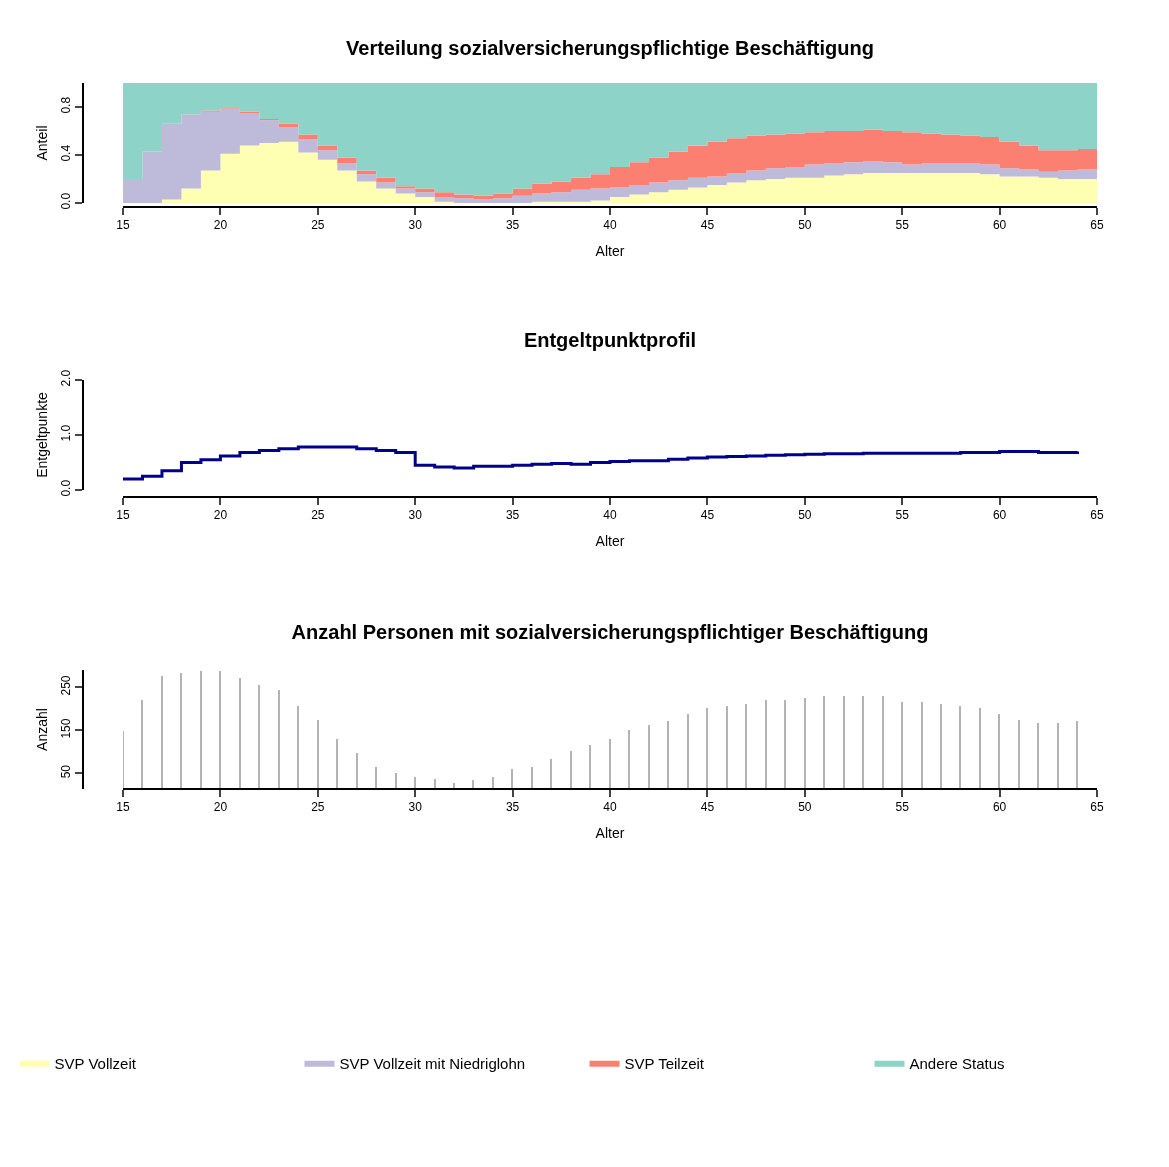 This screenshot has width=1169, height=1167. I want to click on y-tick-label: 50, so click(66, 771).